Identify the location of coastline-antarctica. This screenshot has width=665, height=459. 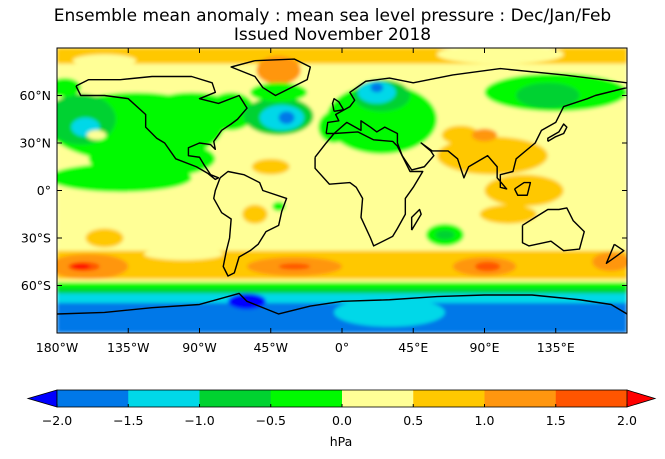
(342, 303).